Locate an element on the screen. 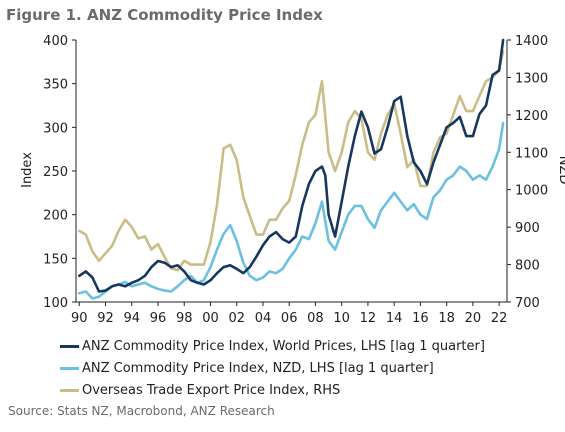 This screenshot has width=565, height=432. right-tick-label: 900 is located at coordinates (527, 228).